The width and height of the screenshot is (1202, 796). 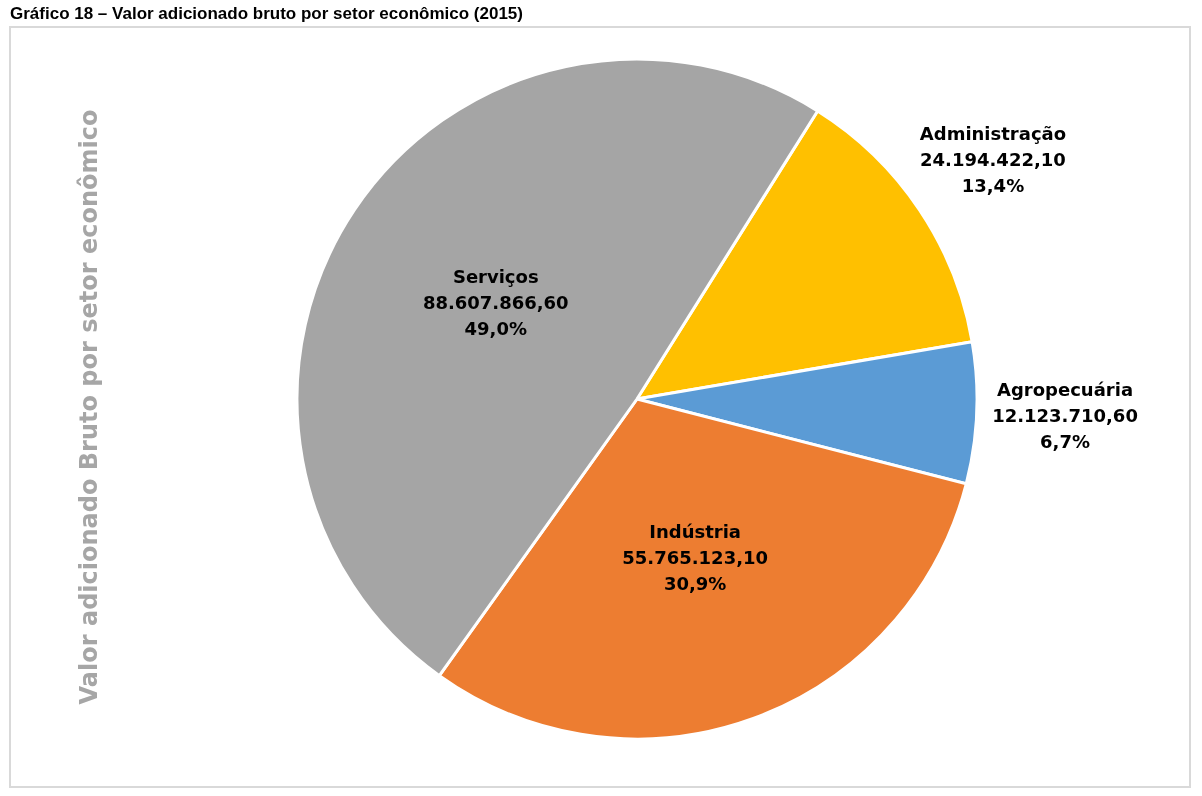 I want to click on data-label: 55.765.123,10 30,9%, so click(x=695, y=570).